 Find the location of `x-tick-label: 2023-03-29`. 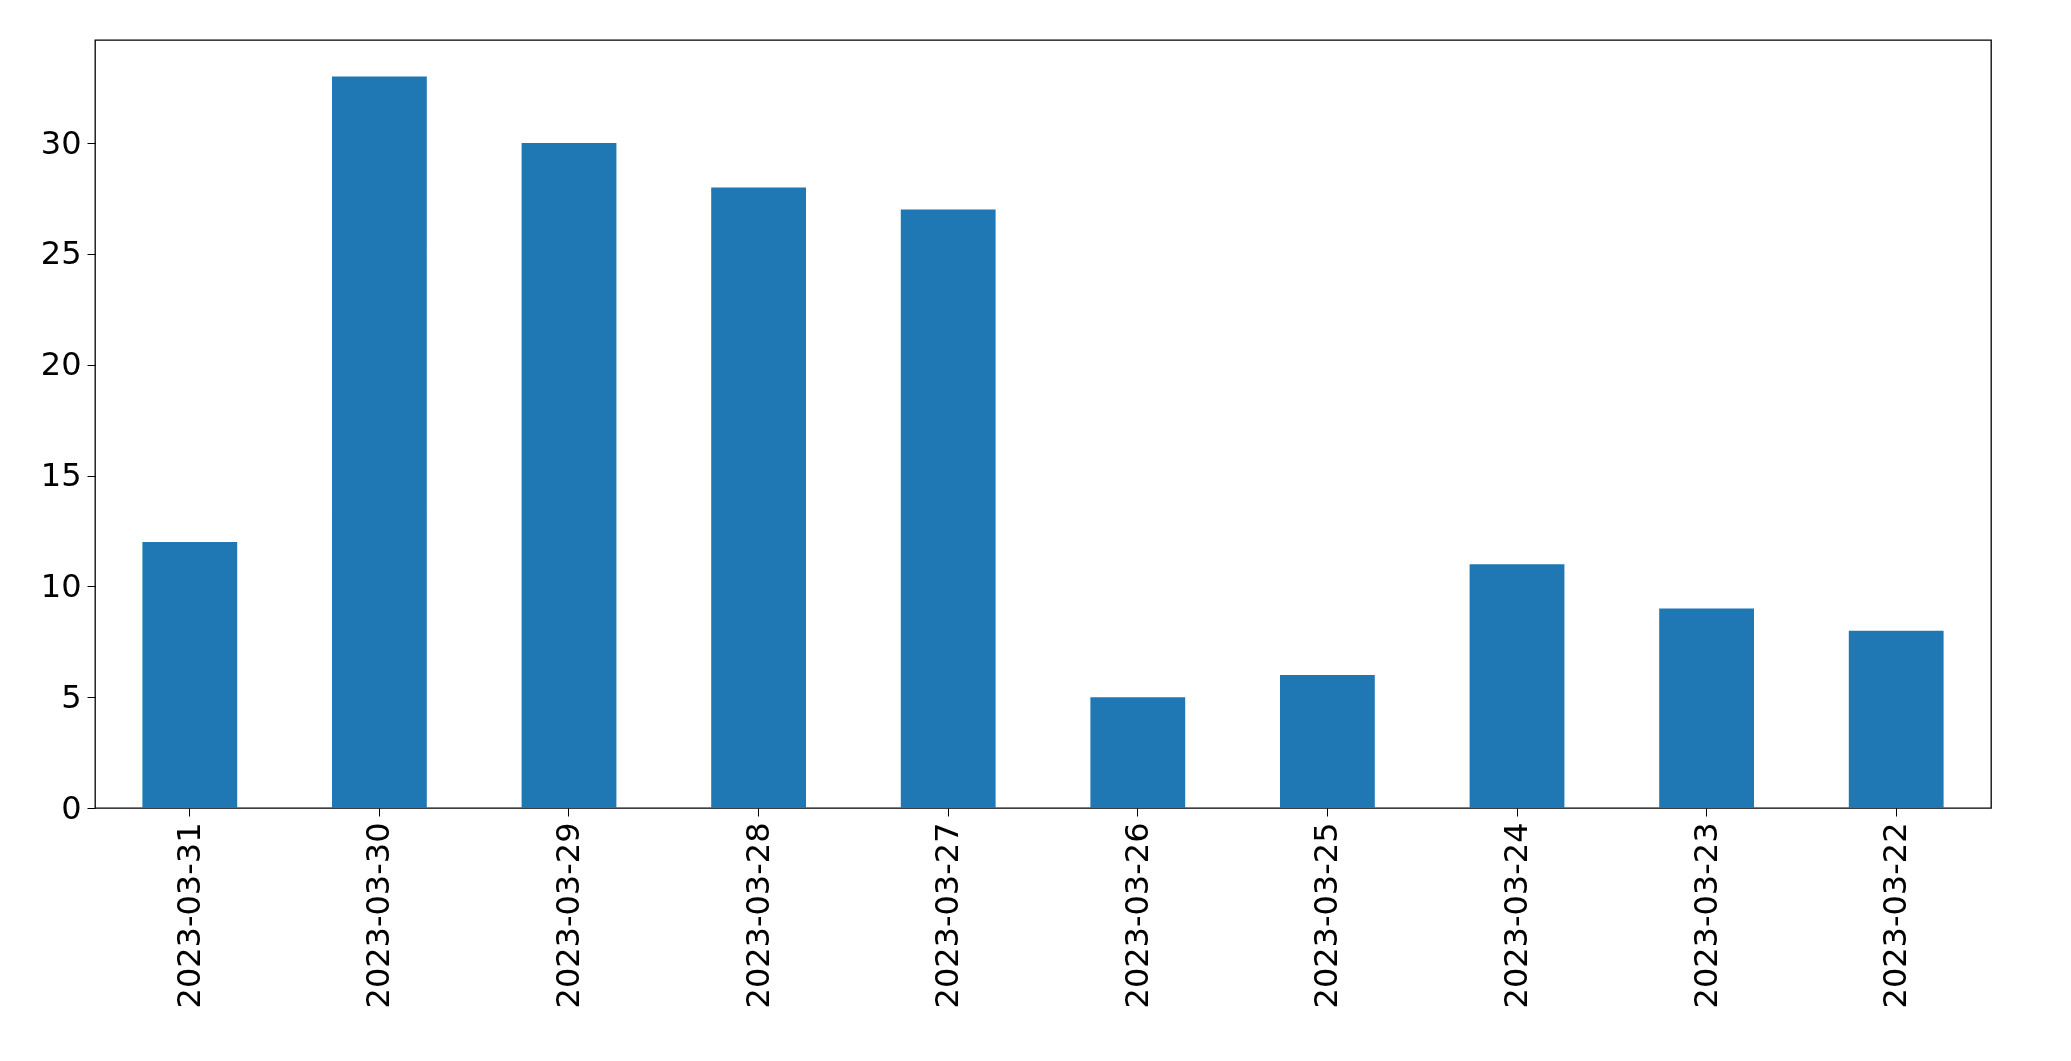

x-tick-label: 2023-03-29 is located at coordinates (568, 915).